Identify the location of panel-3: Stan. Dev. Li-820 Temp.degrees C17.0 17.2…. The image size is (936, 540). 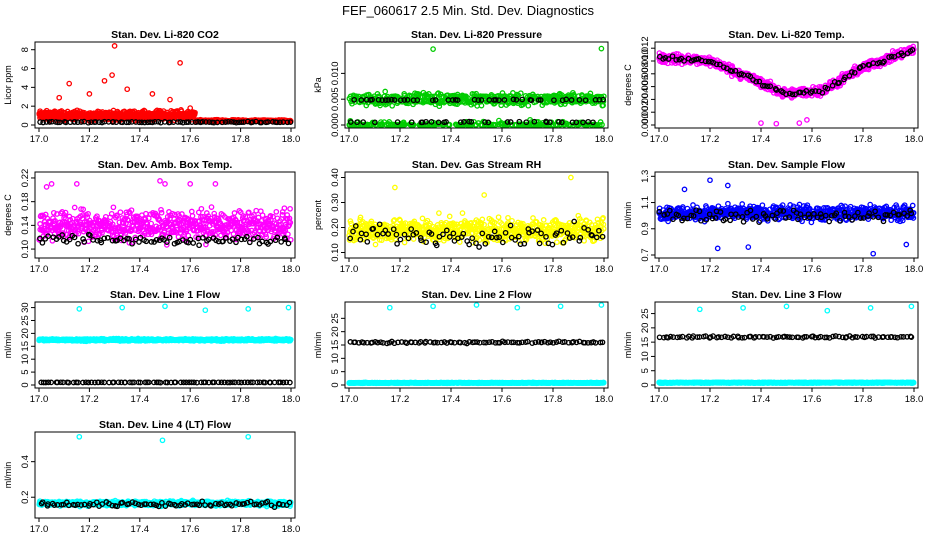
(773, 87).